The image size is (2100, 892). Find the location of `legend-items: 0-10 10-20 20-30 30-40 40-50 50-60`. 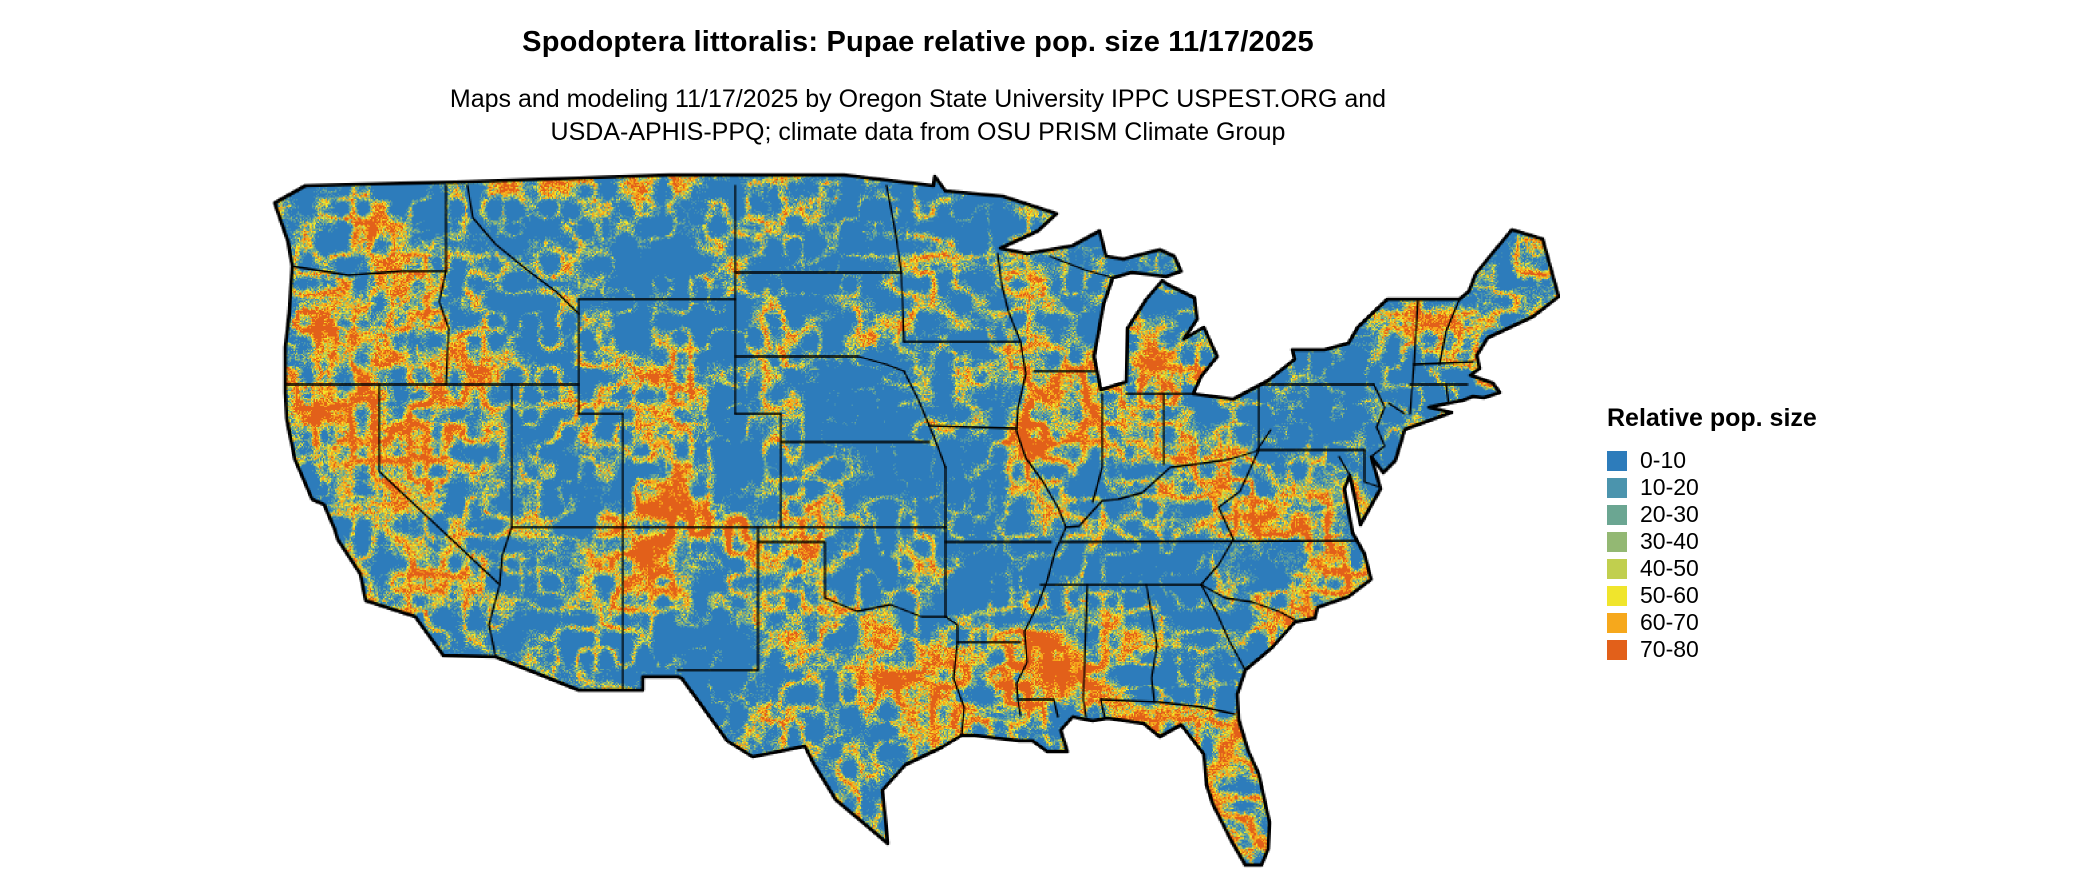

legend-items: 0-10 10-20 20-30 30-40 40-50 50-60 is located at coordinates (1712, 555).